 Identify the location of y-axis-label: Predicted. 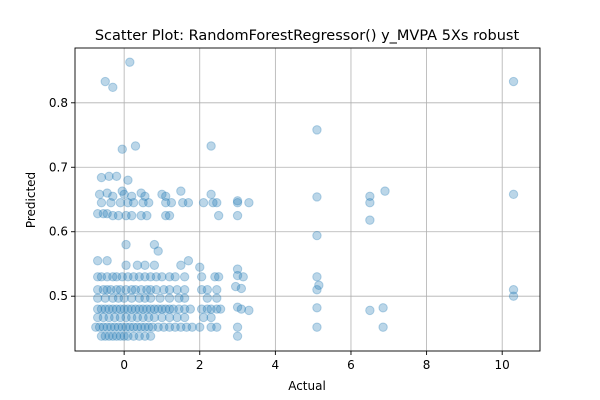
(31, 200).